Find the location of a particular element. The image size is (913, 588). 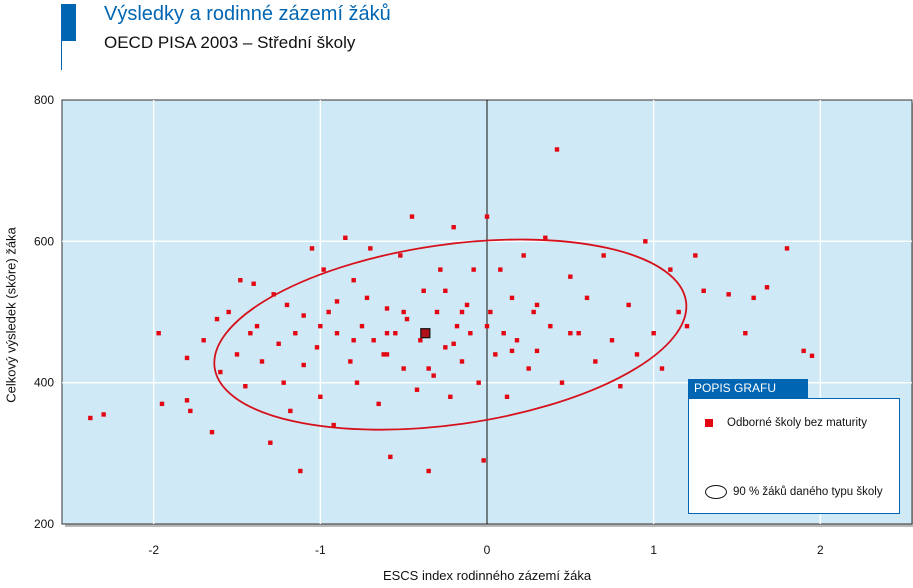

x-tick-label: -2 is located at coordinates (153, 550).